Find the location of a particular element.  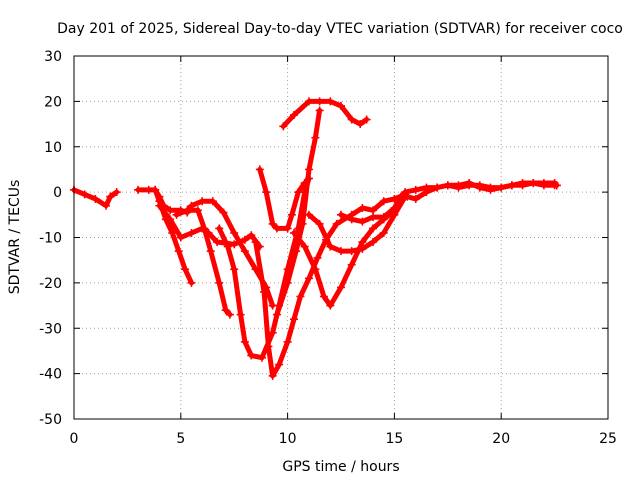

series-sat-a is located at coordinates (92, 197).